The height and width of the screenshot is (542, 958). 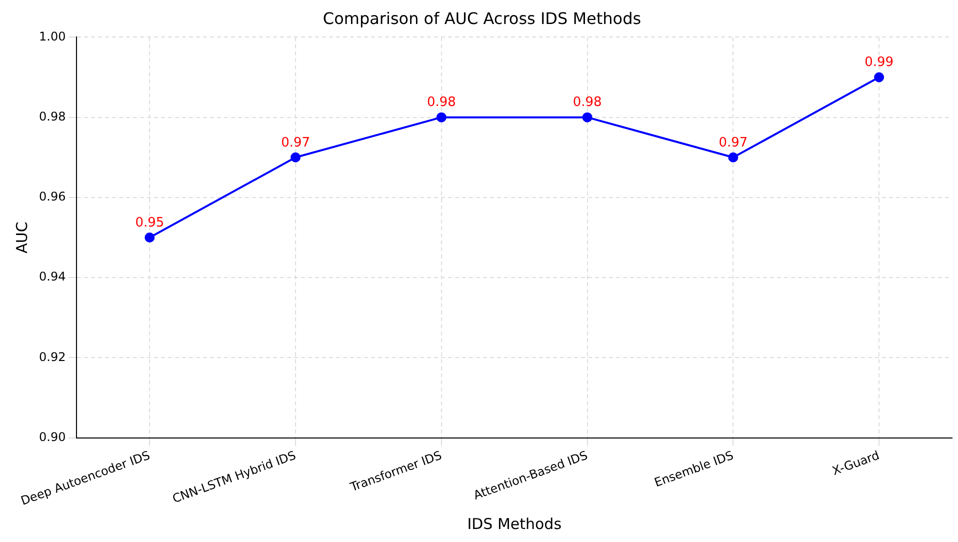 What do you see at coordinates (482, 18) in the screenshot?
I see `chart-title: Comparison of AUC Across IDS Methods` at bounding box center [482, 18].